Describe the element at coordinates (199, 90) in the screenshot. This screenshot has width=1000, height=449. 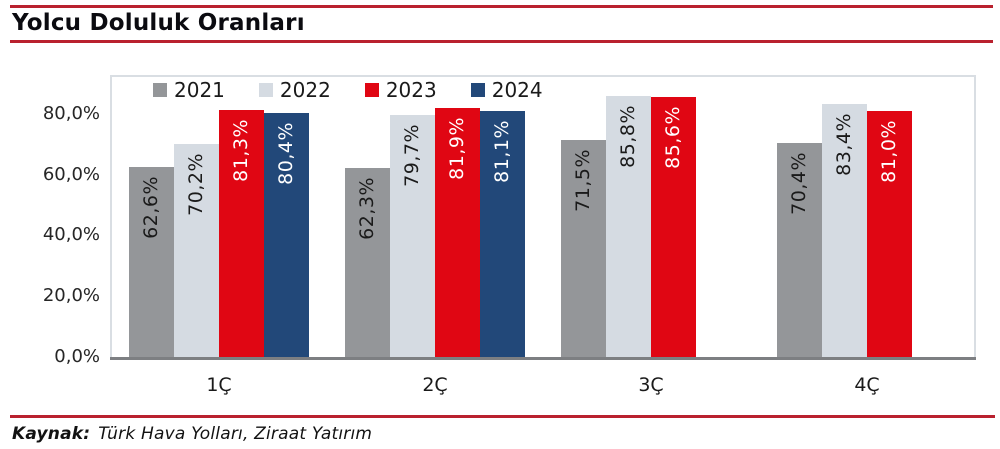
I see `legend-label-2021: 2021` at that location.